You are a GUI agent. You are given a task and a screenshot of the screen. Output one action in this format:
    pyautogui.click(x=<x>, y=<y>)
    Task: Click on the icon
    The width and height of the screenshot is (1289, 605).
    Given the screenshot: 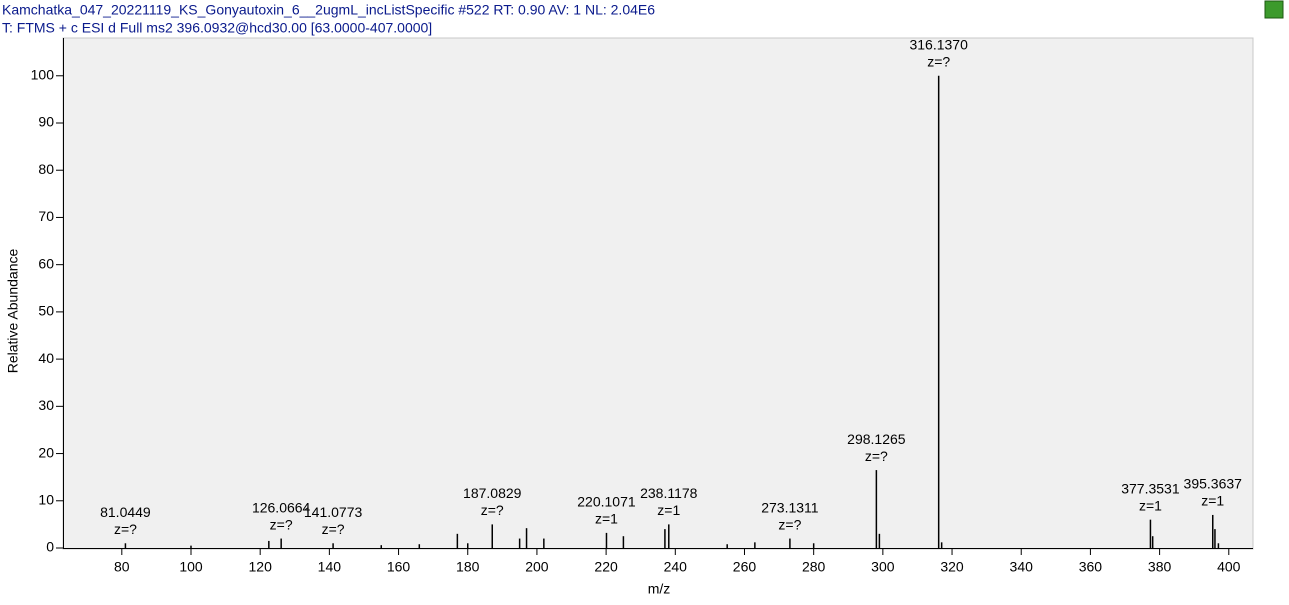 What is the action you would take?
    pyautogui.click(x=1274, y=9)
    